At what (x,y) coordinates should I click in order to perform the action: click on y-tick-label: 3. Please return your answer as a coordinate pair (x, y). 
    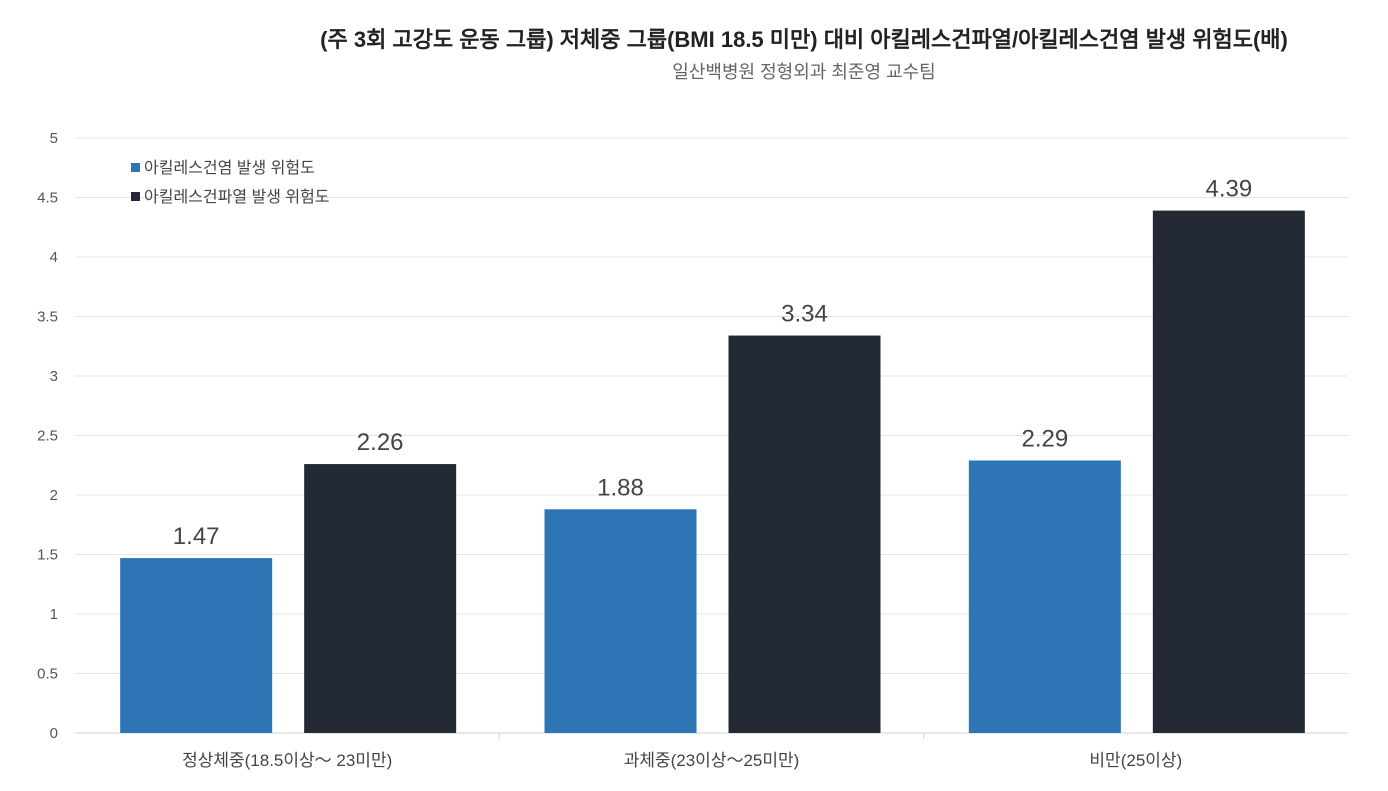
    Looking at the image, I should click on (54, 376).